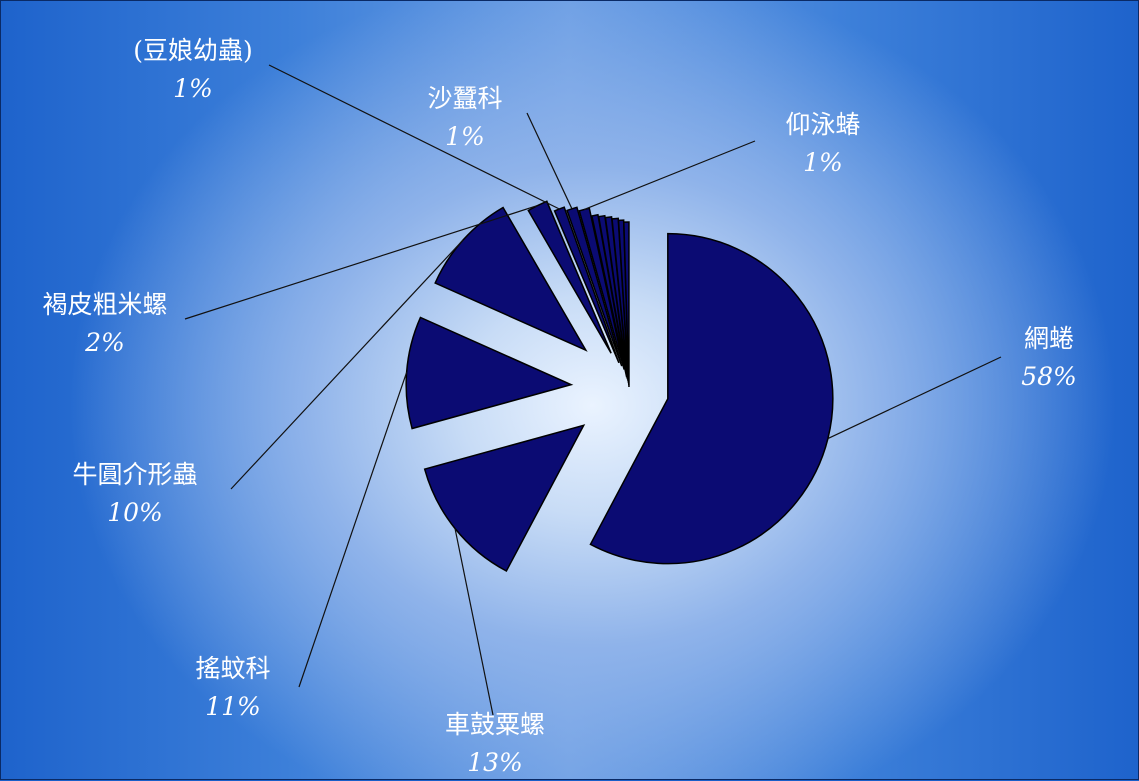 The image size is (1139, 781). Describe the element at coordinates (465, 136) in the screenshot. I see `slice-percent-label-6: 1%` at that location.